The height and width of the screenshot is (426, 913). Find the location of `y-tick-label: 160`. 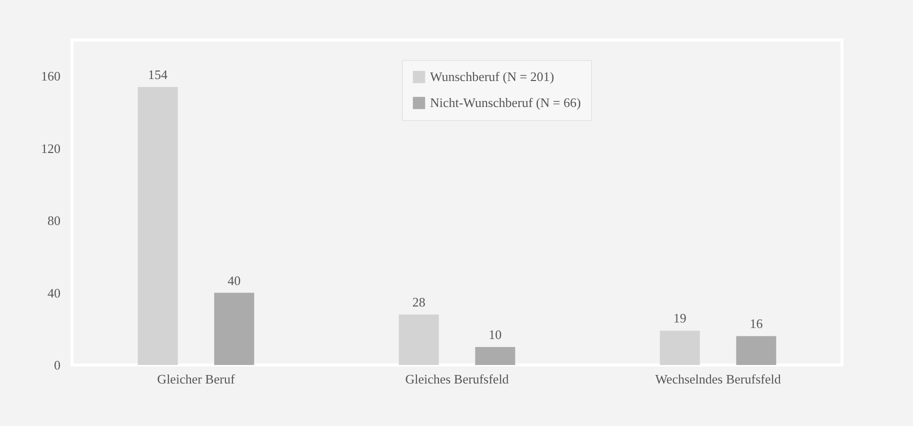

y-tick-label: 160 is located at coordinates (50, 76).